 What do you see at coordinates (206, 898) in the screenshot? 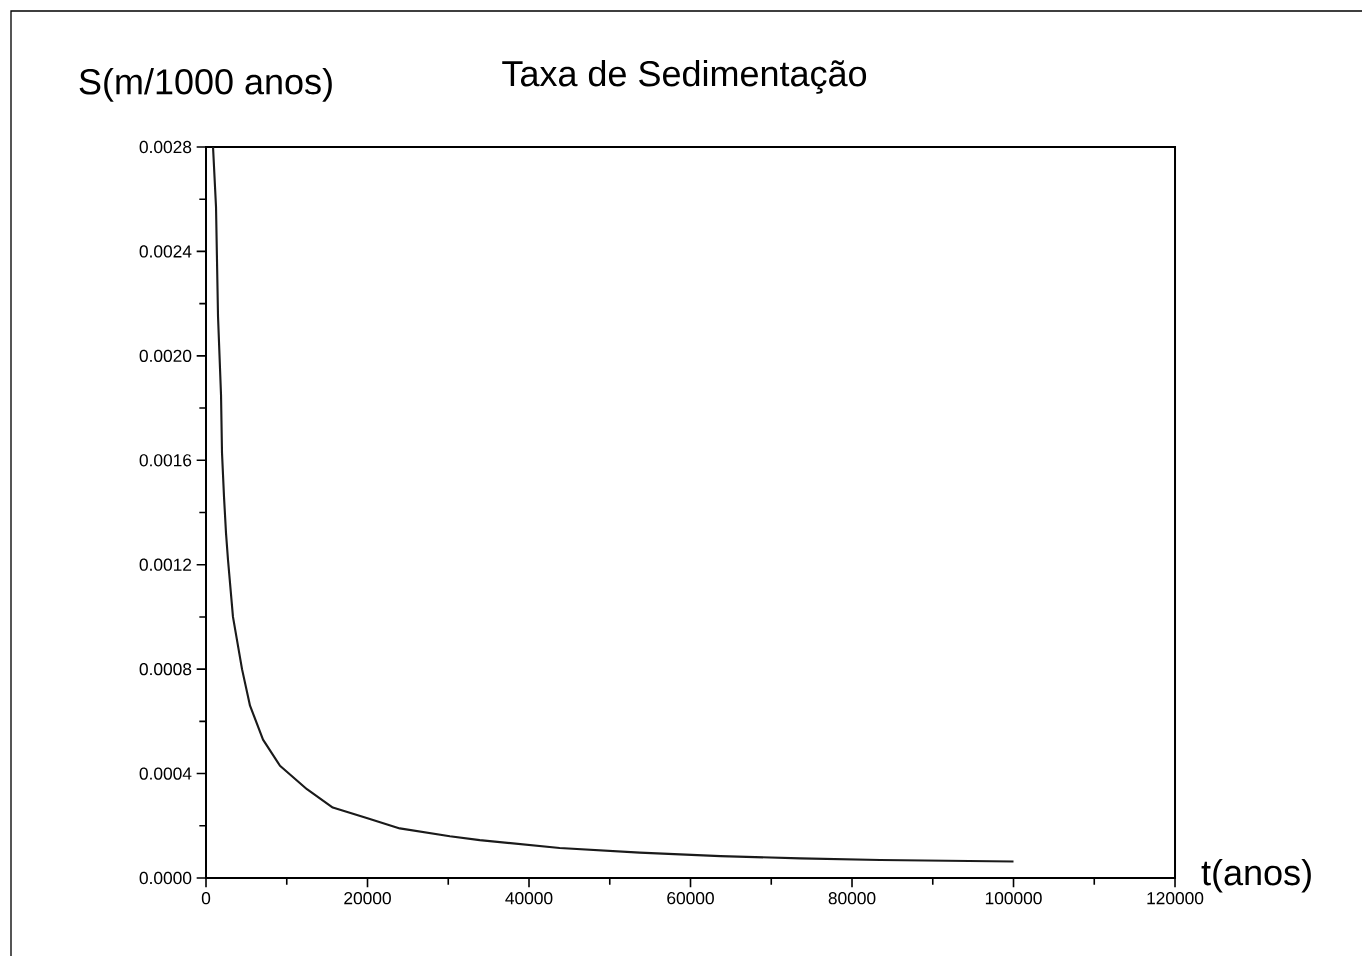
I see `x-tick-label: 0` at bounding box center [206, 898].